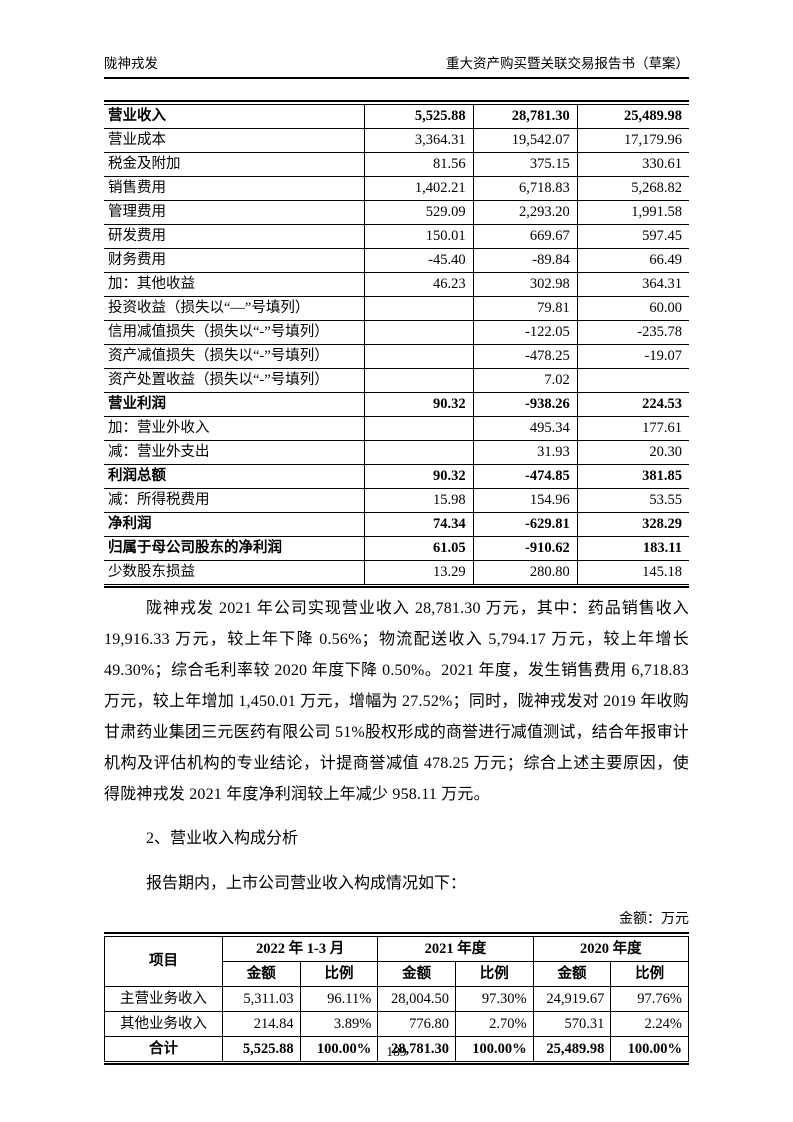 This screenshot has height=1122, width=793. What do you see at coordinates (235, 332) in the screenshot?
I see `row-label: 信用减值损失（损失以“-”号填列）` at bounding box center [235, 332].